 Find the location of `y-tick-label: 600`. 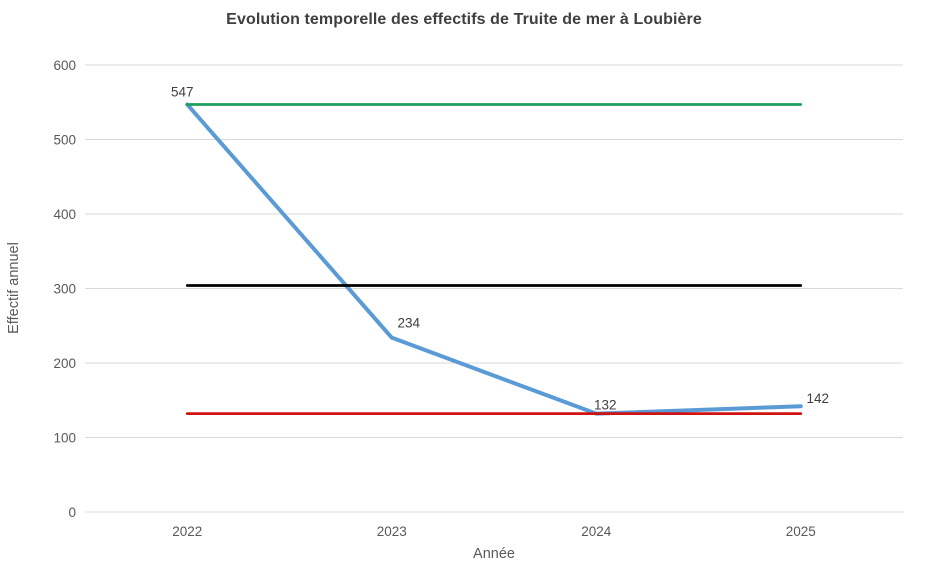

y-tick-label: 600 is located at coordinates (64, 65).